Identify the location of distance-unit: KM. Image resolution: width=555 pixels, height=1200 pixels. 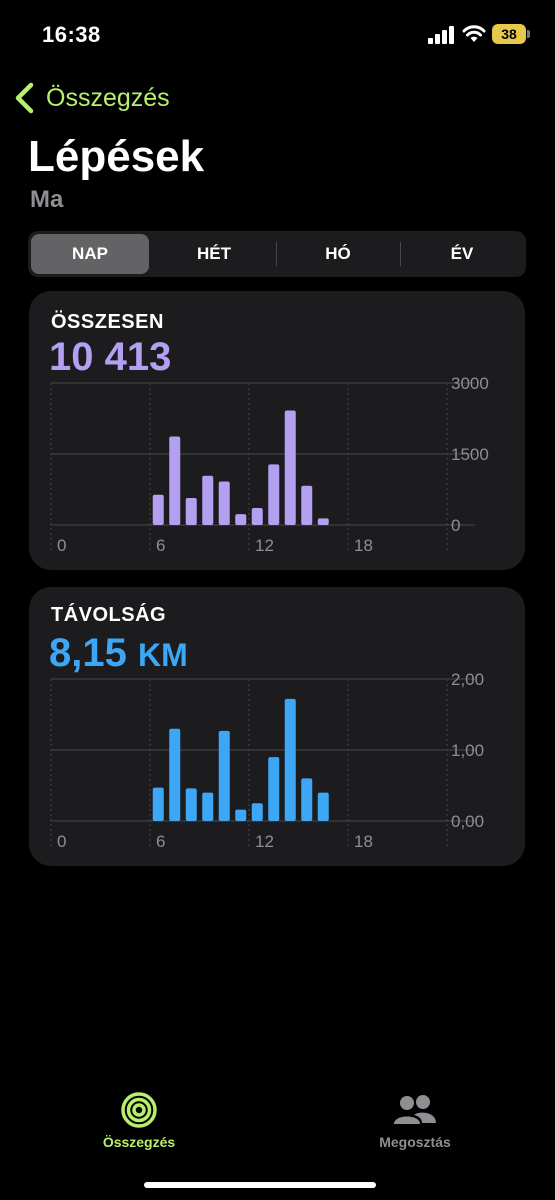
(162, 655).